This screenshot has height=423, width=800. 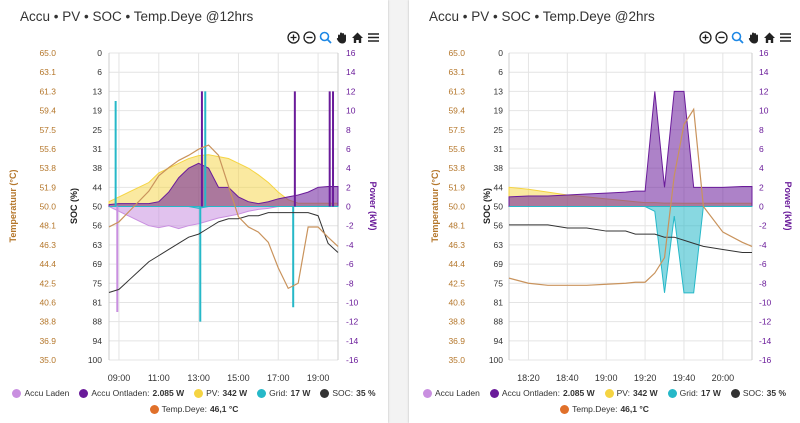 I want to click on power-tick-label: 0, so click(x=348, y=207).